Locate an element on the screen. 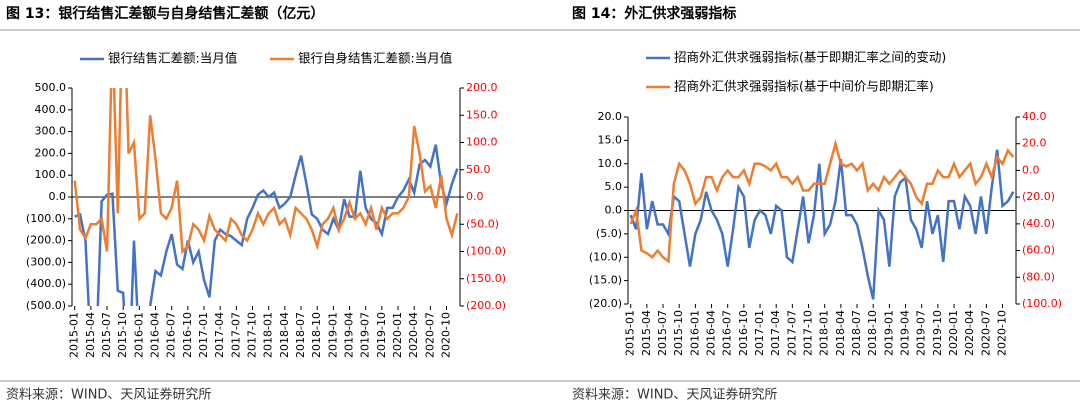  y-tick-label: 200.0 is located at coordinates (51, 152).